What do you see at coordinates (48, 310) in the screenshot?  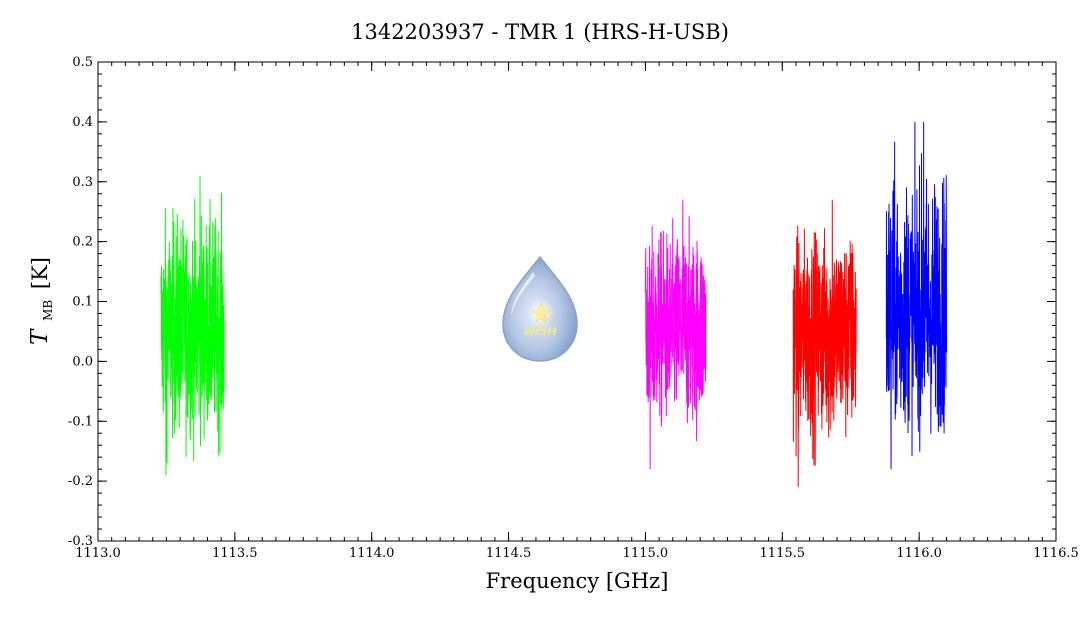 I see `y-axis-title-sub: MB` at bounding box center [48, 310].